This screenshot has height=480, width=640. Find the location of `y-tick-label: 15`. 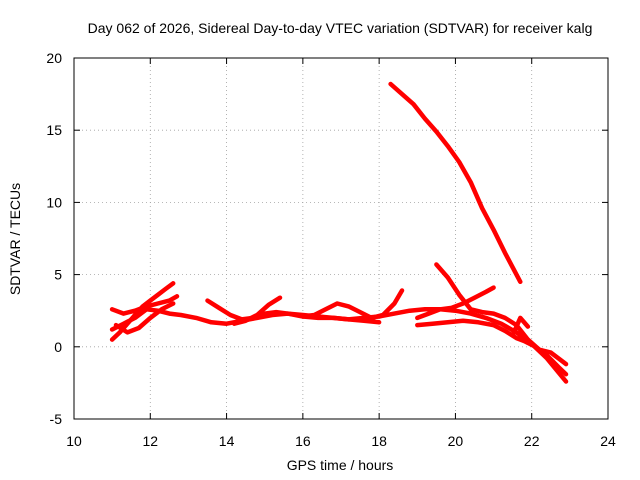

y-tick-label: 15 is located at coordinates (54, 130).